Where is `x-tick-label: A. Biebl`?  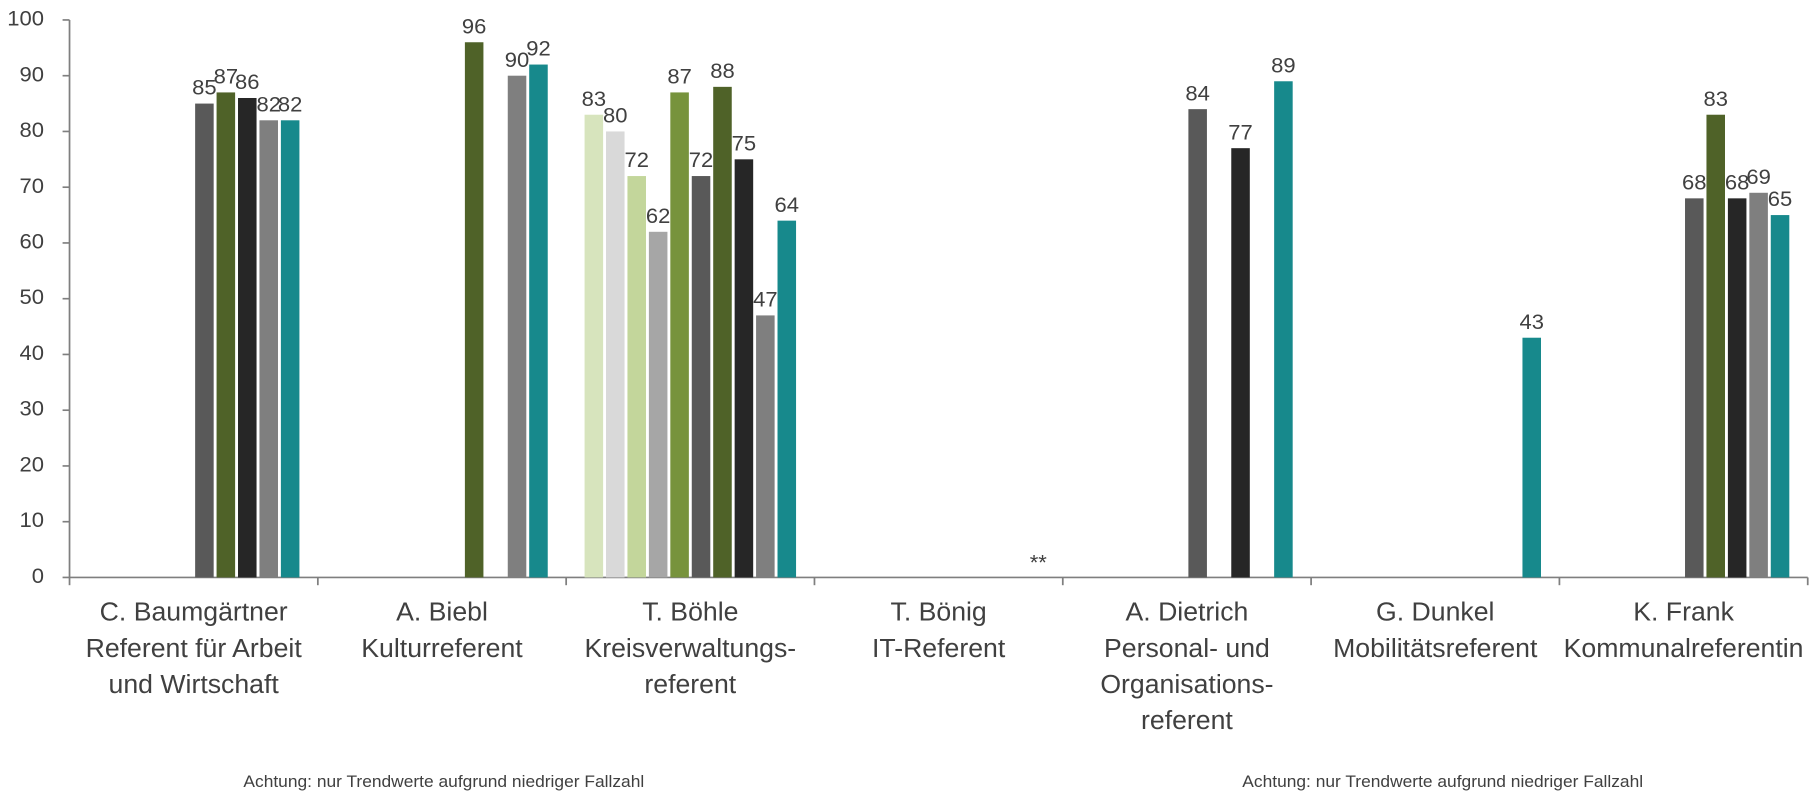 x-tick-label: A. Biebl is located at coordinates (442, 611).